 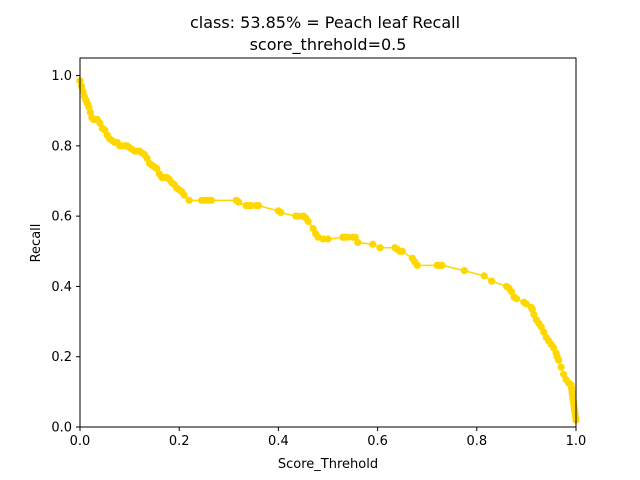 What do you see at coordinates (328, 464) in the screenshot?
I see `x-axis-label: Score_Threhold` at bounding box center [328, 464].